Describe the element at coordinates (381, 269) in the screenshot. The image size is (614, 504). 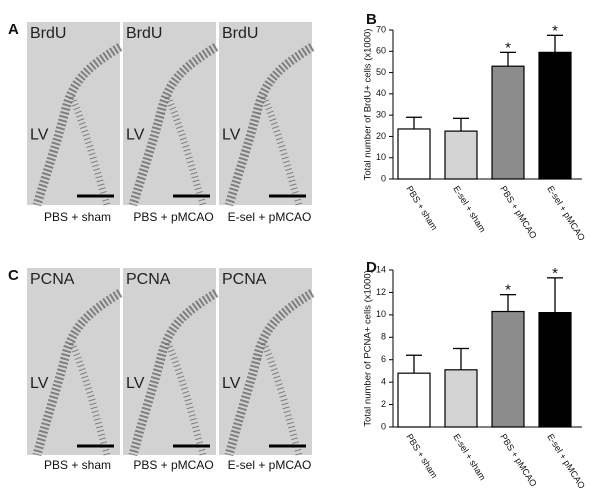
I see `y-tick-label: 14` at that location.